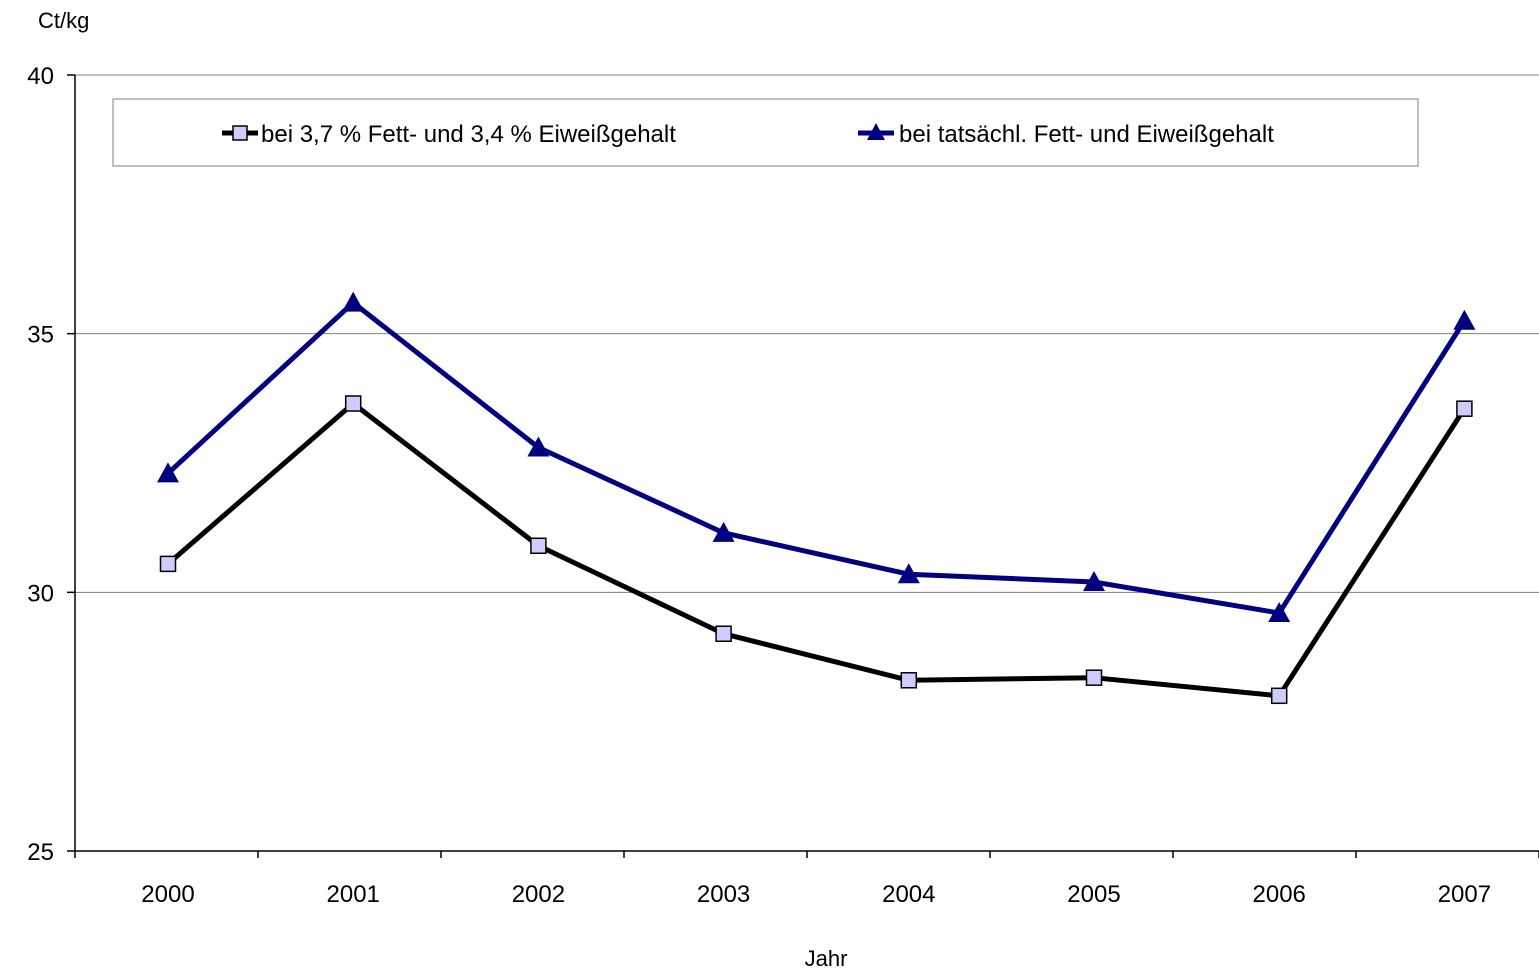  Describe the element at coordinates (468, 134) in the screenshot. I see `legend-label-series-0: bei 3,7 % Fett- und 3,4 % Eiweißgehalt` at that location.